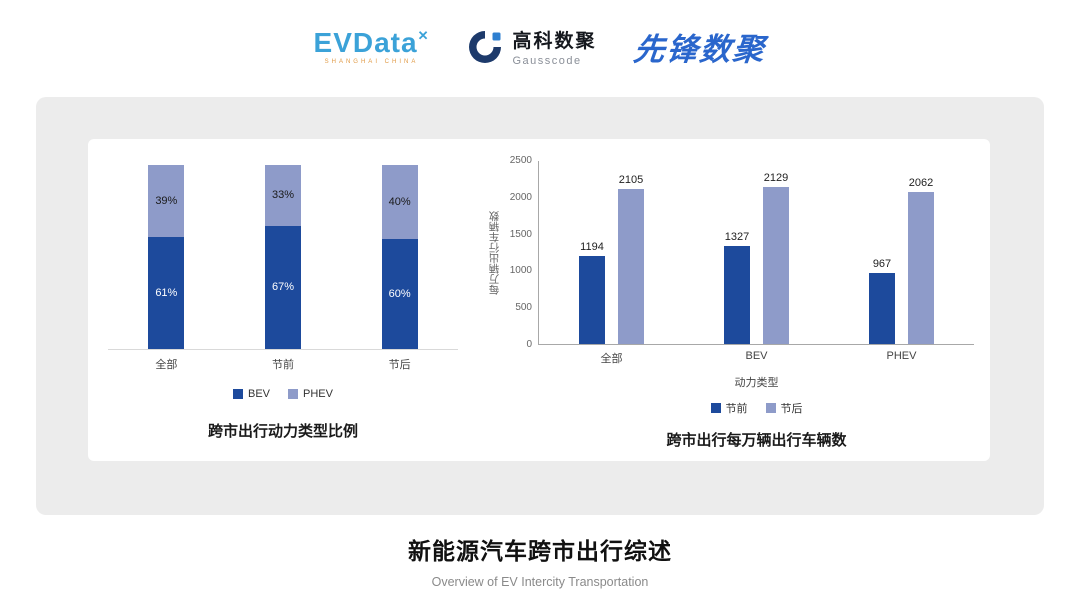 This screenshot has width=1080, height=608. Describe the element at coordinates (485, 47) in the screenshot. I see `gausscode-icon` at that location.